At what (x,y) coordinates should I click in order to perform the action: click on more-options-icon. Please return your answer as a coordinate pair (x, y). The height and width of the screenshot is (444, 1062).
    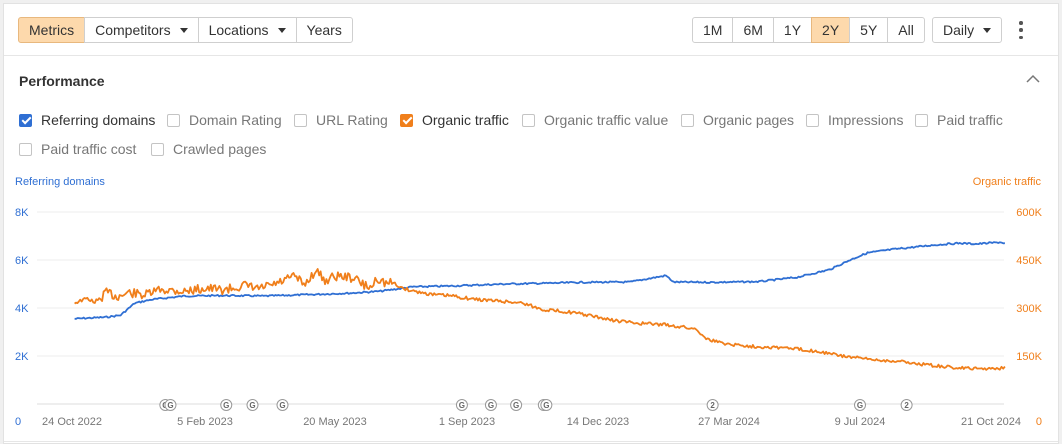
    Looking at the image, I should click on (1021, 30).